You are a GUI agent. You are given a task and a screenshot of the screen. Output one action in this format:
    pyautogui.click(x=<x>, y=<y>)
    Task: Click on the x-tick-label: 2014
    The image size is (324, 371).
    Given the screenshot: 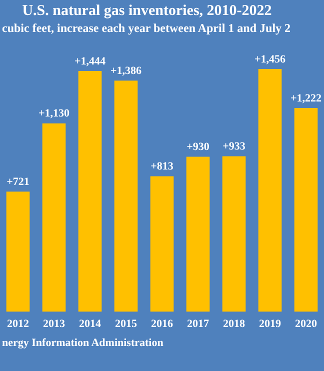 What is the action you would take?
    pyautogui.click(x=90, y=324)
    